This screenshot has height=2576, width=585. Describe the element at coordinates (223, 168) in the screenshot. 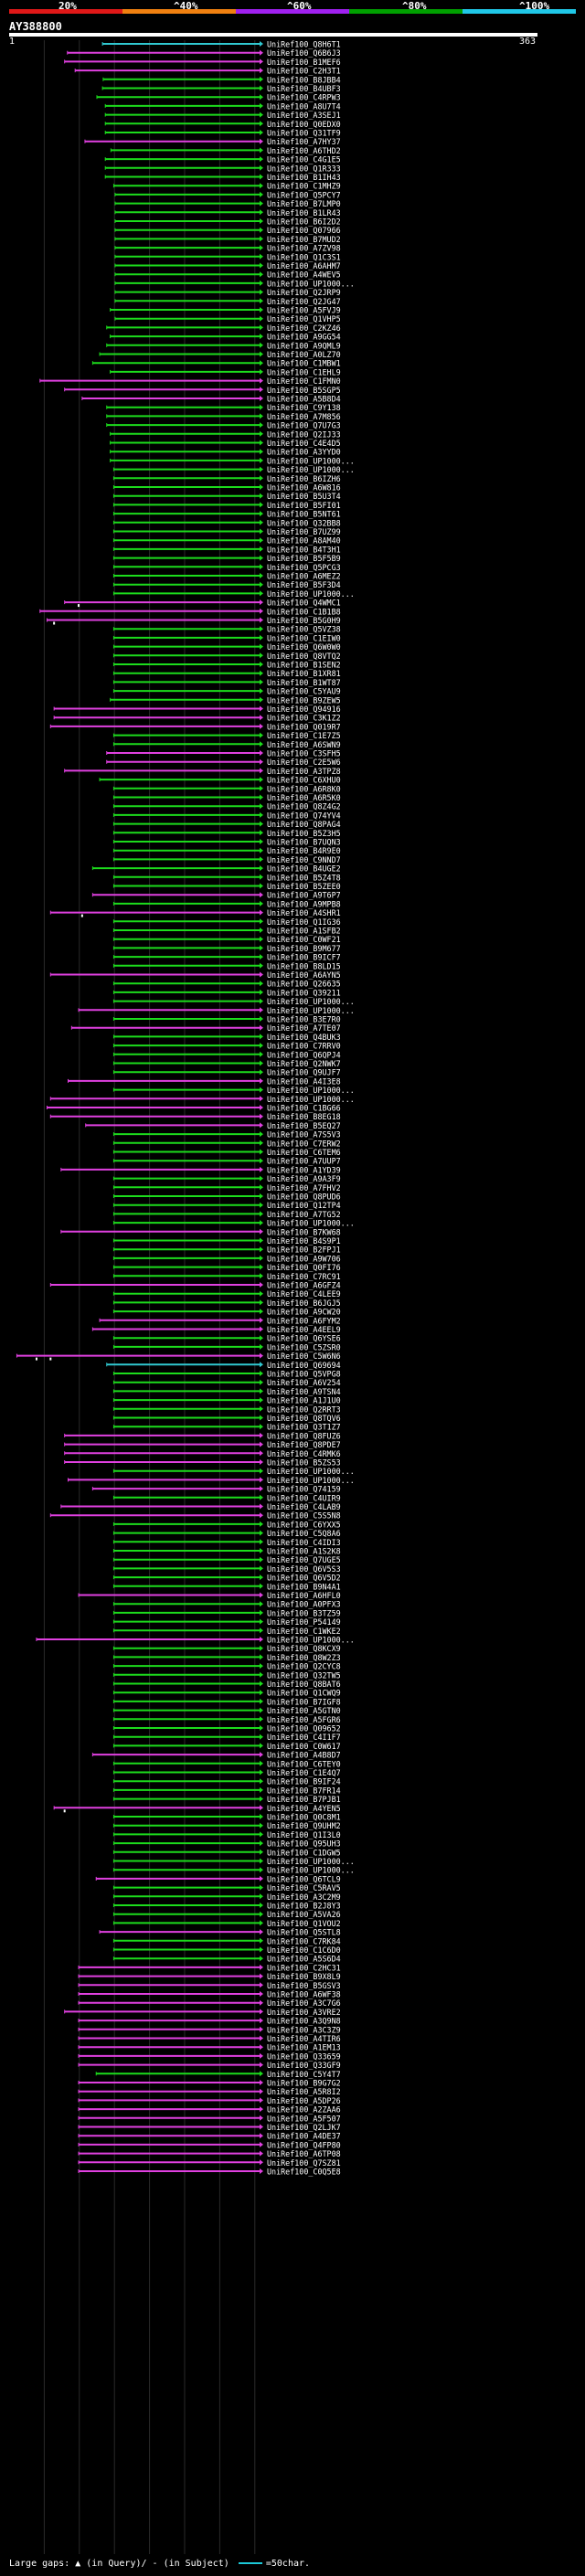

I see `hit-row: UniRef100_Q1R333` at that location.